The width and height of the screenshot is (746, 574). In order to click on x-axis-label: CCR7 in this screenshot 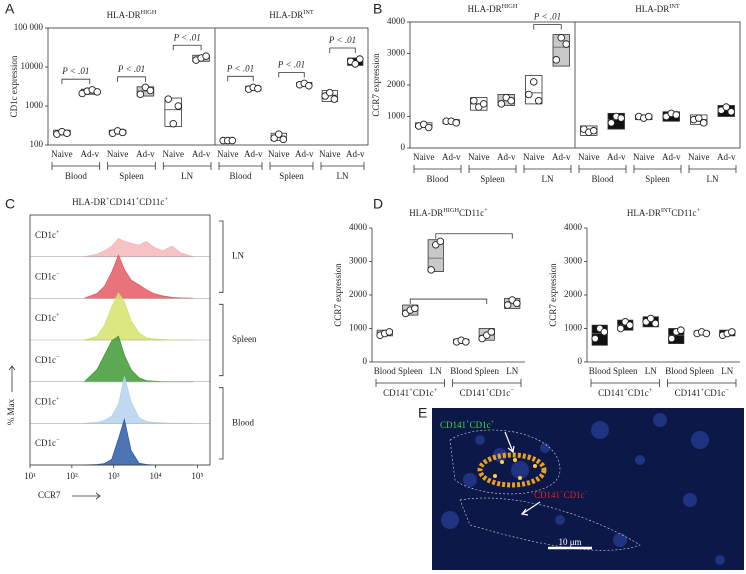, I will do `click(49, 495)`.